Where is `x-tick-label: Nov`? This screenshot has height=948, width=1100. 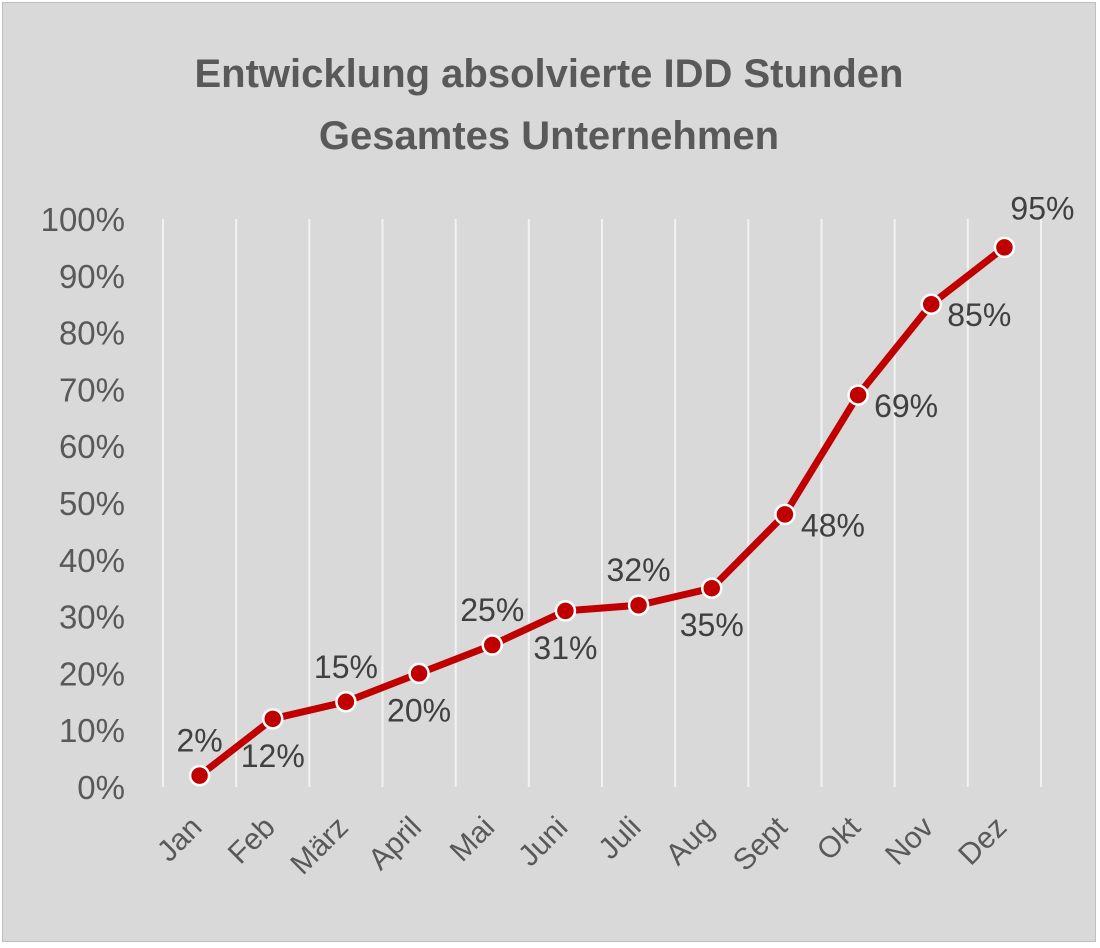
x-tick-label: Nov is located at coordinates (909, 841).